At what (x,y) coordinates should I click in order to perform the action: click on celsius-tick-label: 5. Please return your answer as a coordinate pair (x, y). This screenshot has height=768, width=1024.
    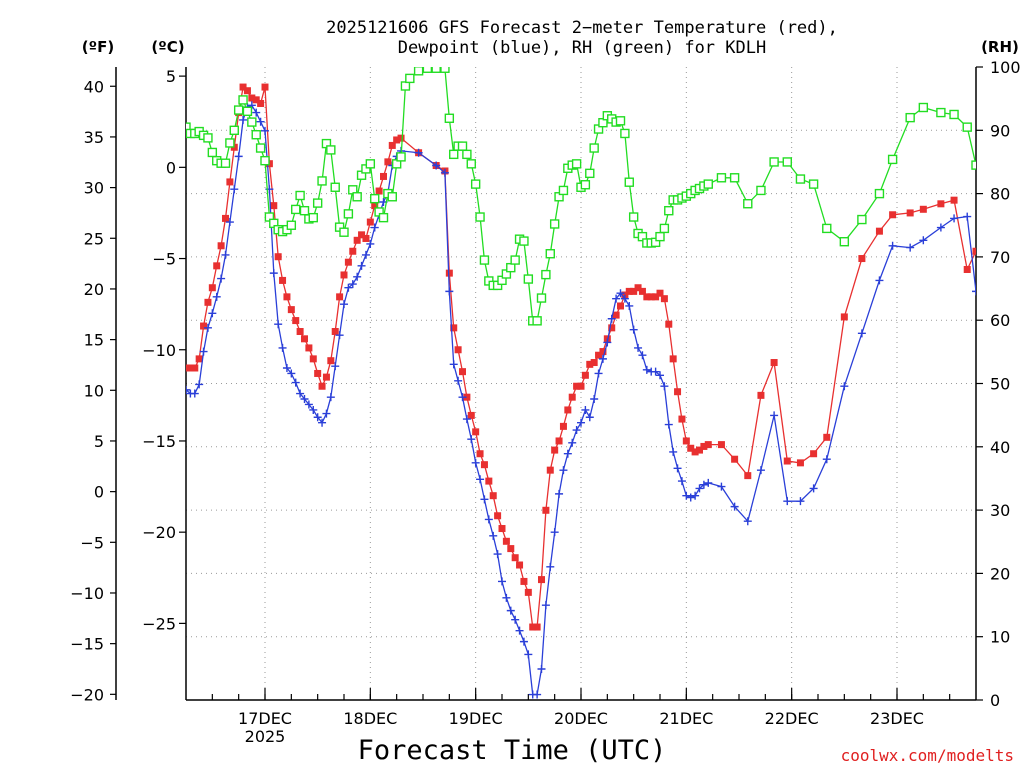
    Looking at the image, I should click on (171, 76).